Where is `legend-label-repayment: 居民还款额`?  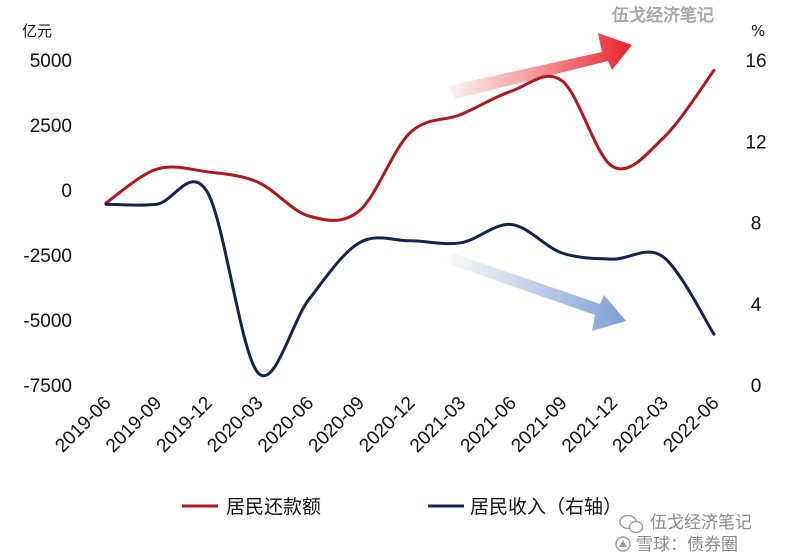
legend-label-repayment: 居民还款额 is located at coordinates (273, 507).